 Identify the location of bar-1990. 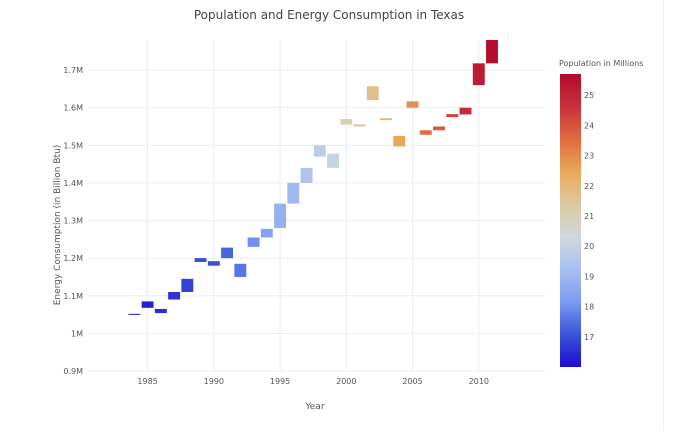
(213, 263).